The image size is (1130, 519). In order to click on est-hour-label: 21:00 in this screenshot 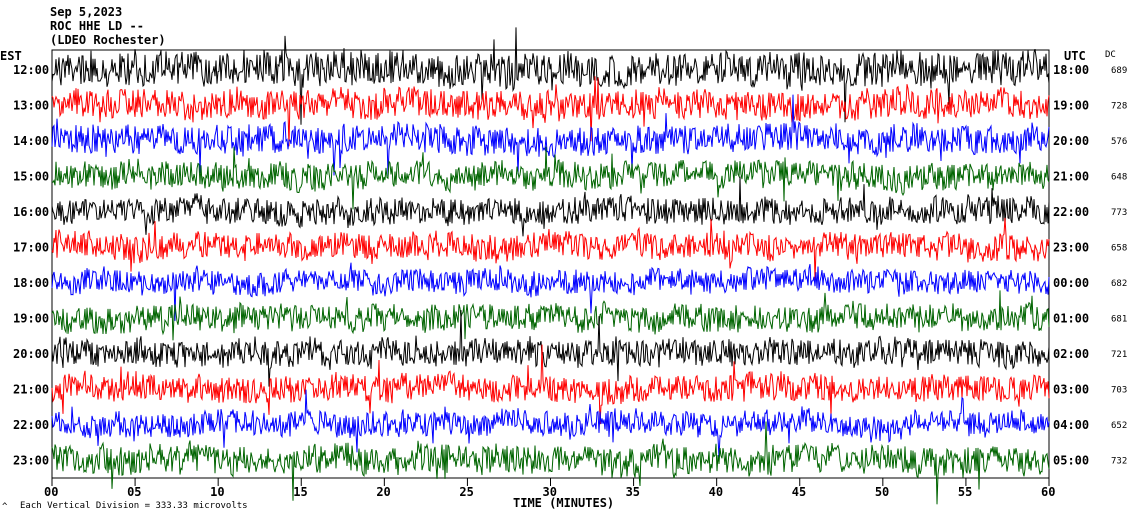, I will do `click(31, 390)`.